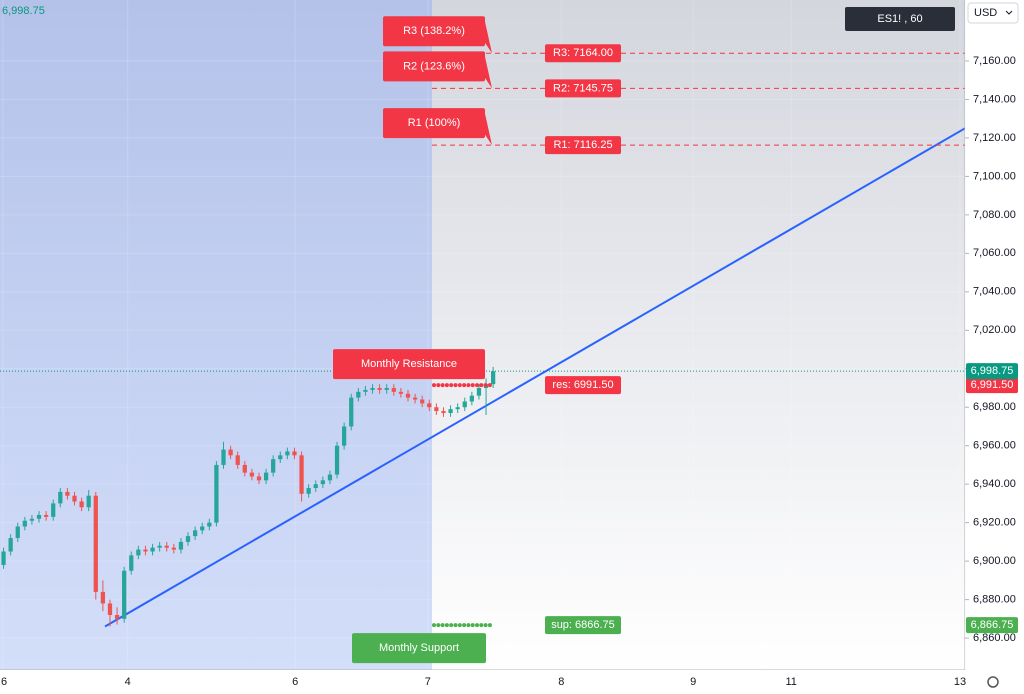 The image size is (1024, 694). What do you see at coordinates (561, 682) in the screenshot?
I see `x-tick-label: 8` at bounding box center [561, 682].